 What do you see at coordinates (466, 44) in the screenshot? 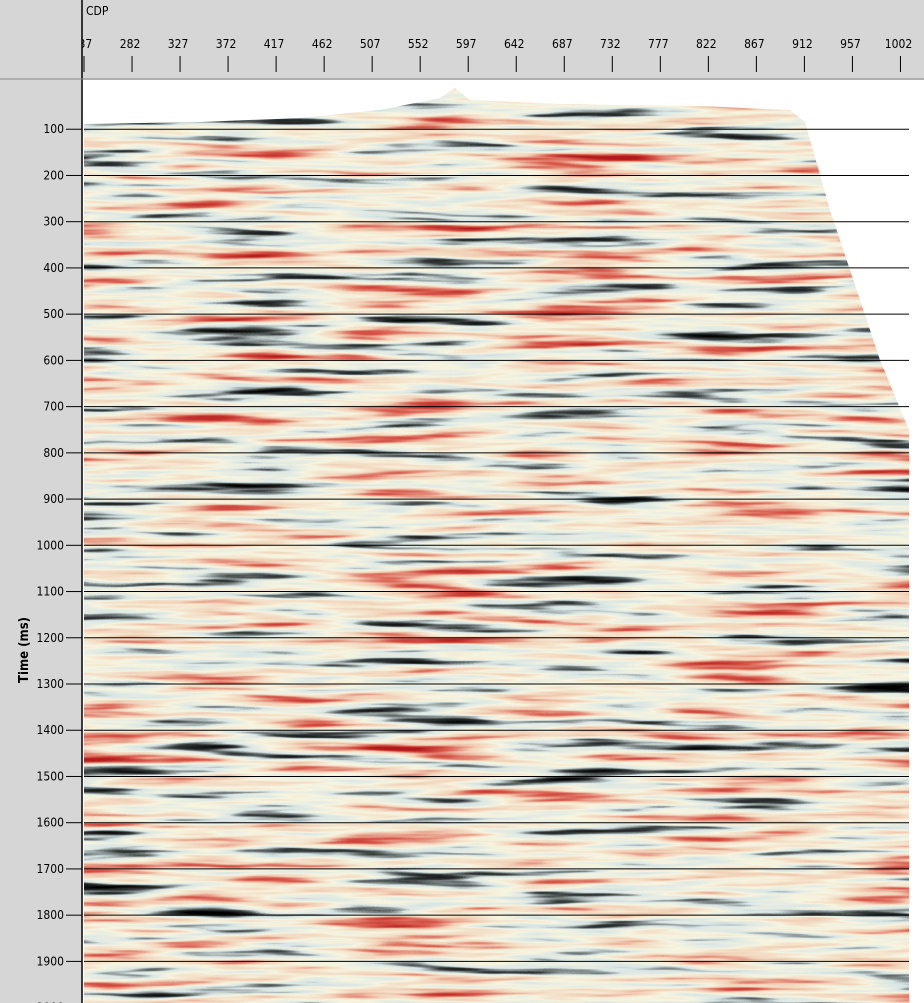
I see `x-tick-label: 597` at bounding box center [466, 44].